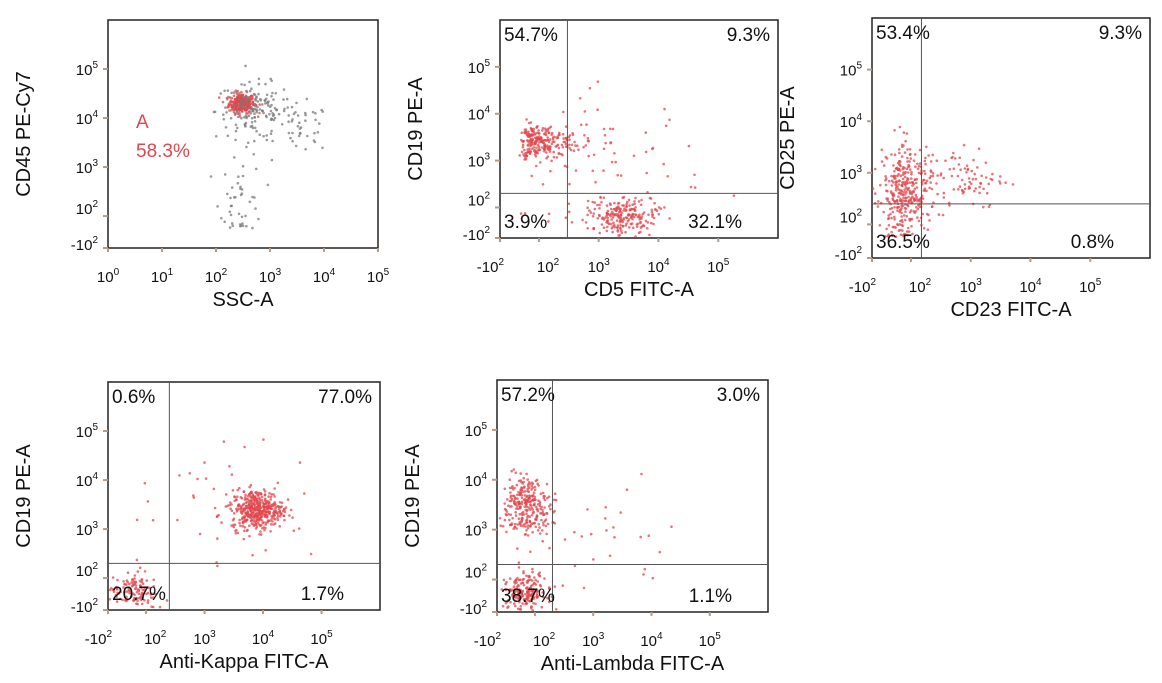  I want to click on quadrant-label-lower-right: 32.1%, so click(715, 222).